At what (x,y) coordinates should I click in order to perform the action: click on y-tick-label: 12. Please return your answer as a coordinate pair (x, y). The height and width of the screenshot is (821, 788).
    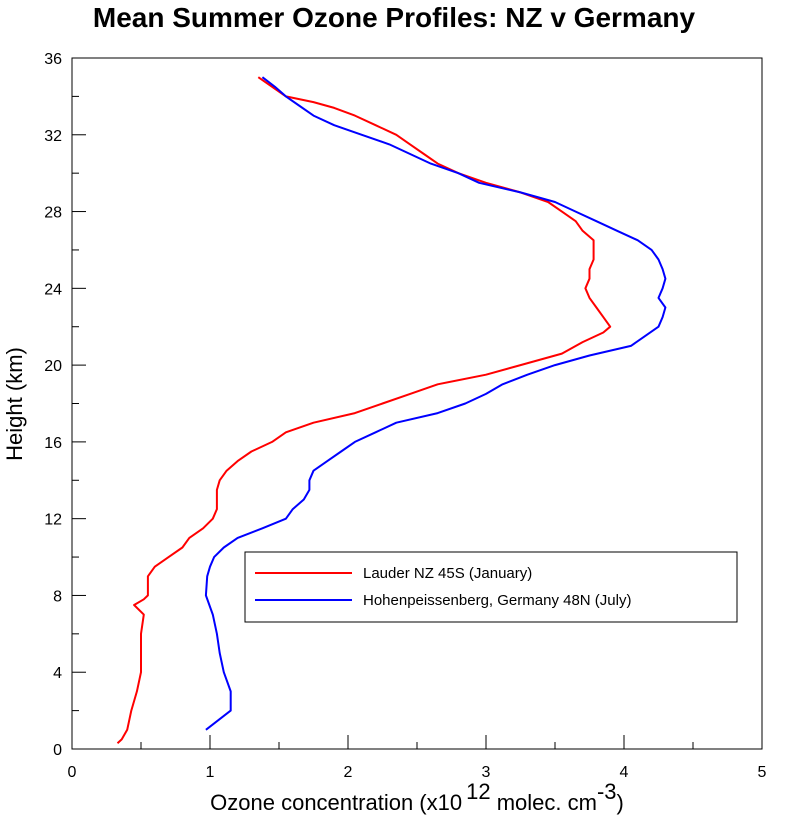
    Looking at the image, I should click on (53, 520).